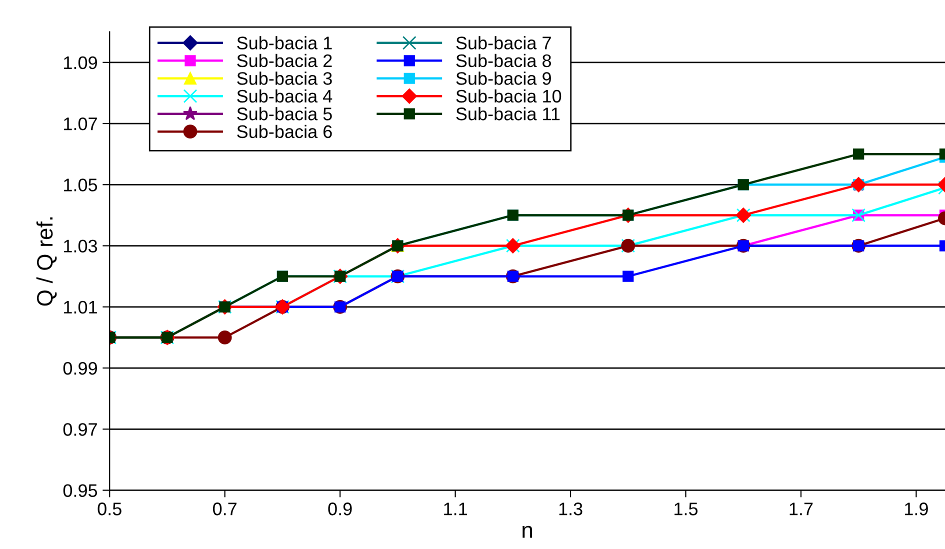 The height and width of the screenshot is (549, 945). I want to click on legend-label: Sub-bacia 4, so click(284, 96).